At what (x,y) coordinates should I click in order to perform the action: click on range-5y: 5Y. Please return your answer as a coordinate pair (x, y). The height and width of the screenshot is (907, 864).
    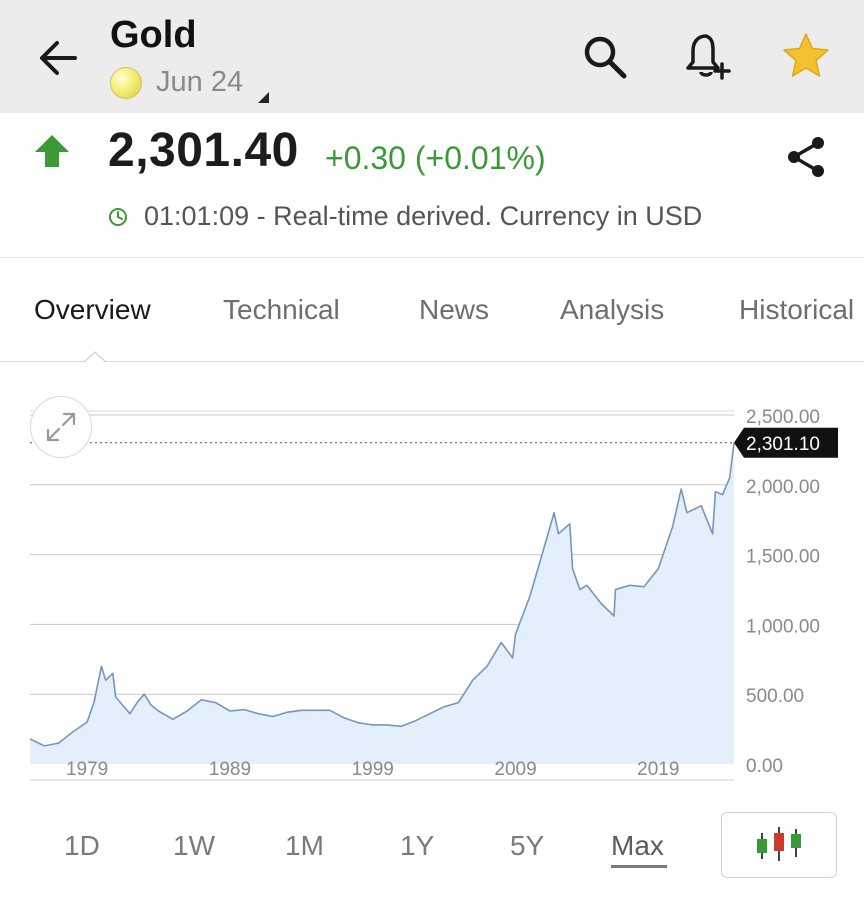
    Looking at the image, I should click on (527, 845).